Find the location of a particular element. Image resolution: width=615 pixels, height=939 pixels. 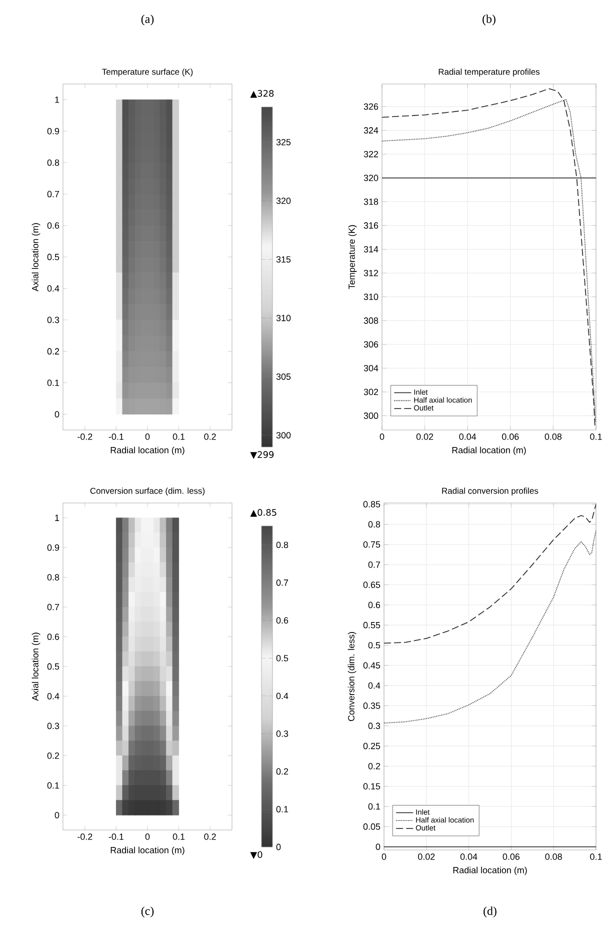

y-tick-label: 0.25 is located at coordinates (371, 746).